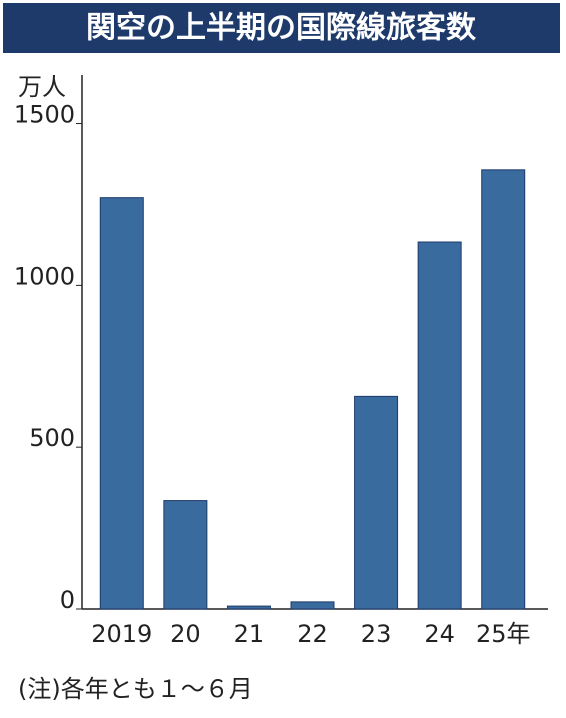 Image resolution: width=566 pixels, height=718 pixels. What do you see at coordinates (121, 634) in the screenshot?
I see `x-tick-label: 2019` at bounding box center [121, 634].